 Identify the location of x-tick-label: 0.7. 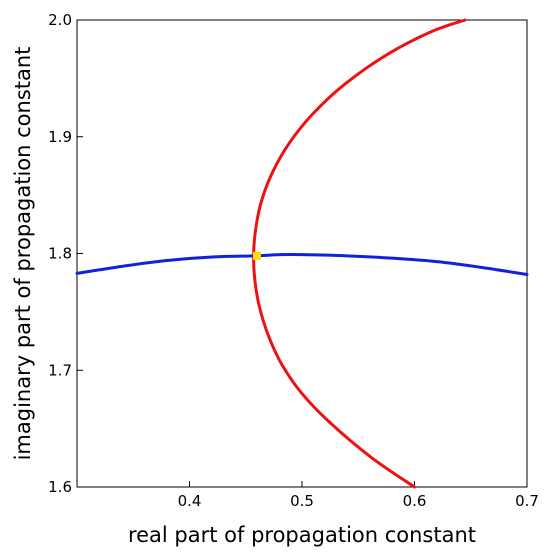
(527, 501).